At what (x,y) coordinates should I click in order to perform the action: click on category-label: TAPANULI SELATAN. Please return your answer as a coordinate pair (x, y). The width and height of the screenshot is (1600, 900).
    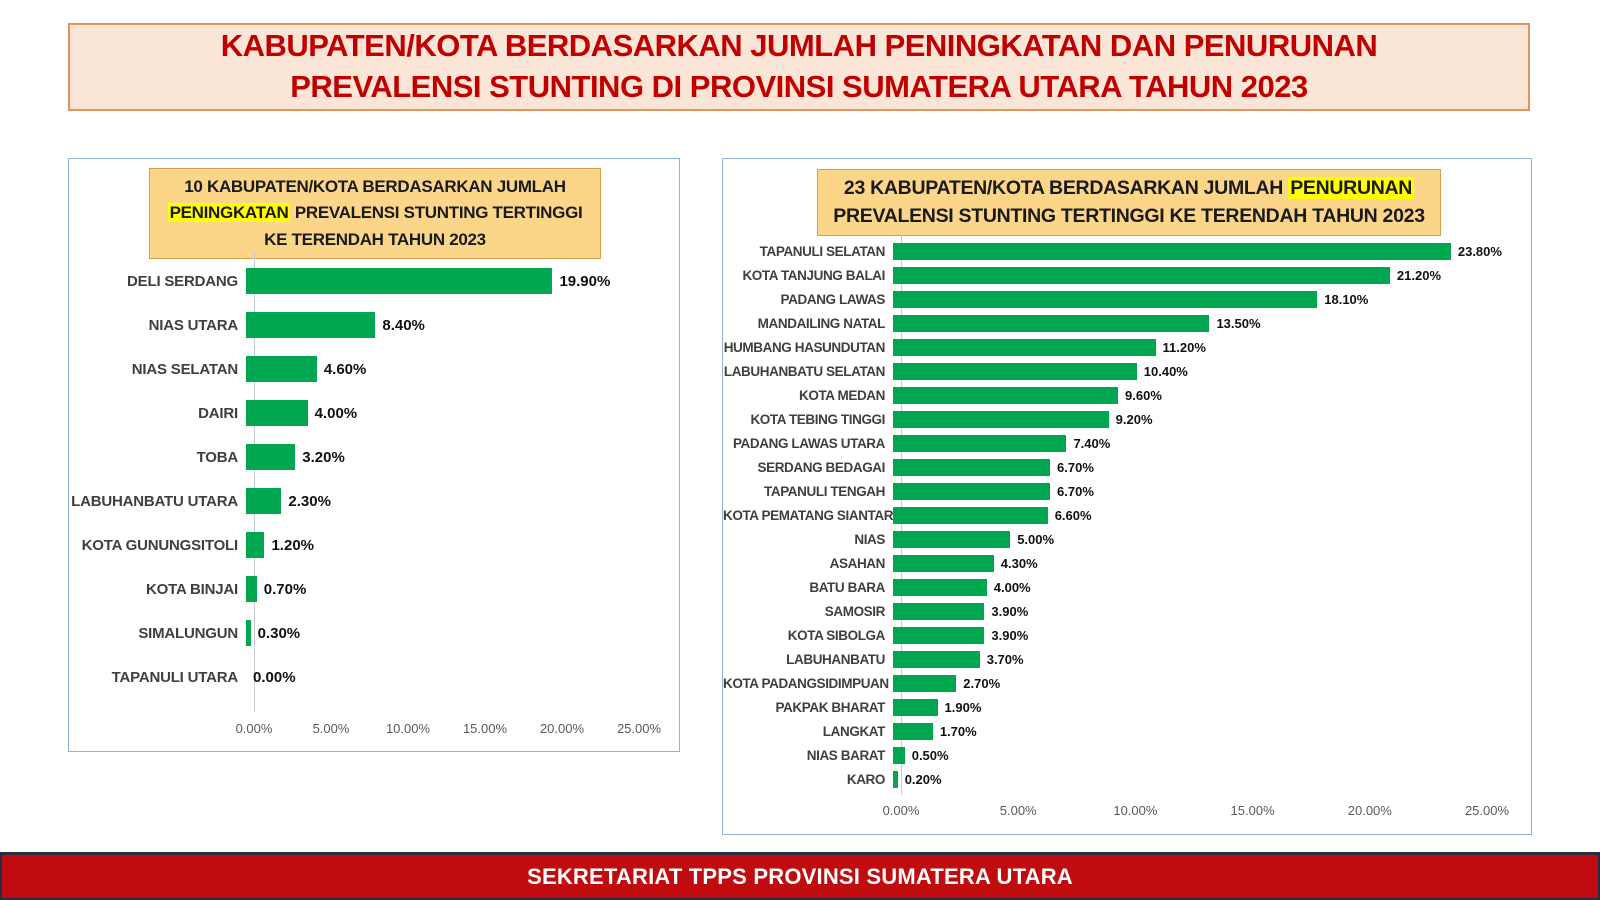
    Looking at the image, I should click on (822, 251).